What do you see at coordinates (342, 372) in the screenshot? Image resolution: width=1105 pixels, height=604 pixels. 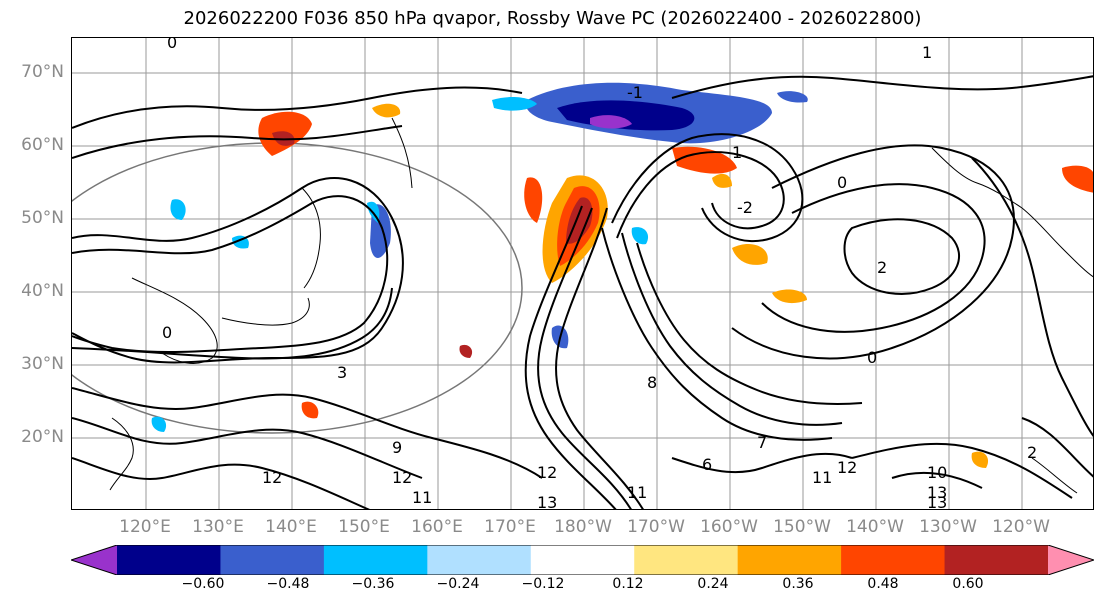 I see `contour-label: 3` at bounding box center [342, 372].